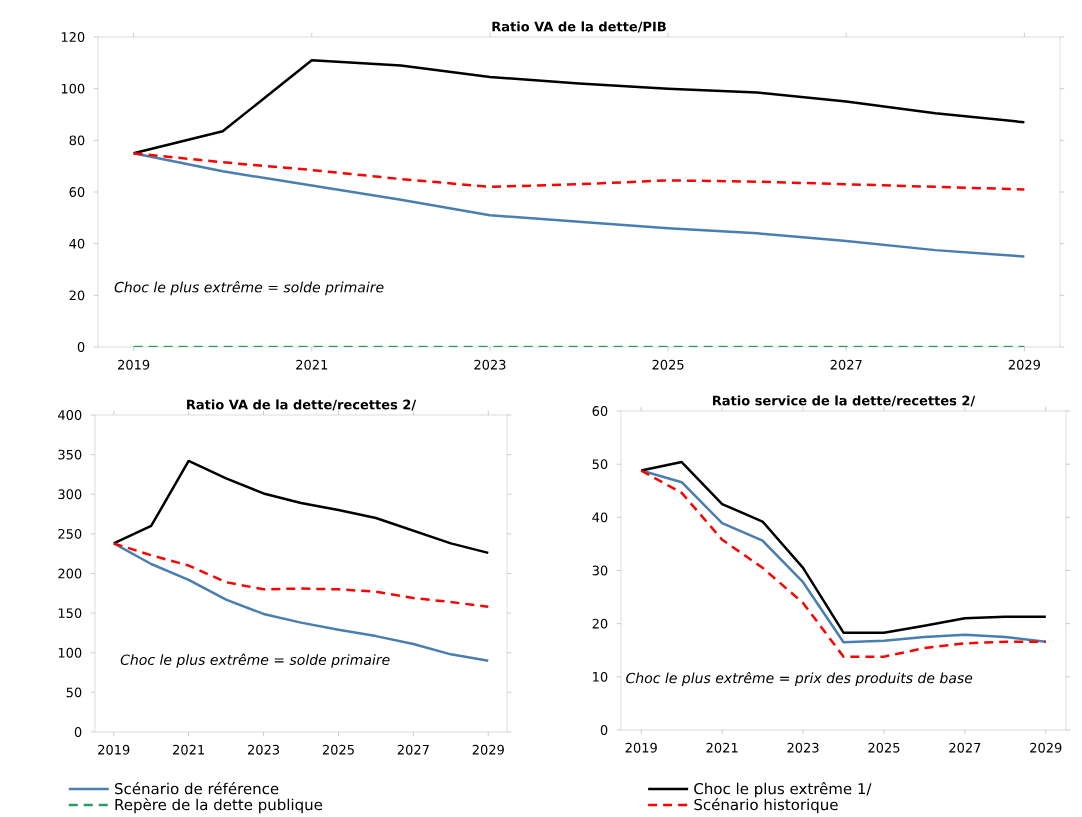 Image resolution: width=1082 pixels, height=817 pixels. I want to click on legend-label: Repère de la dette publique, so click(219, 806).